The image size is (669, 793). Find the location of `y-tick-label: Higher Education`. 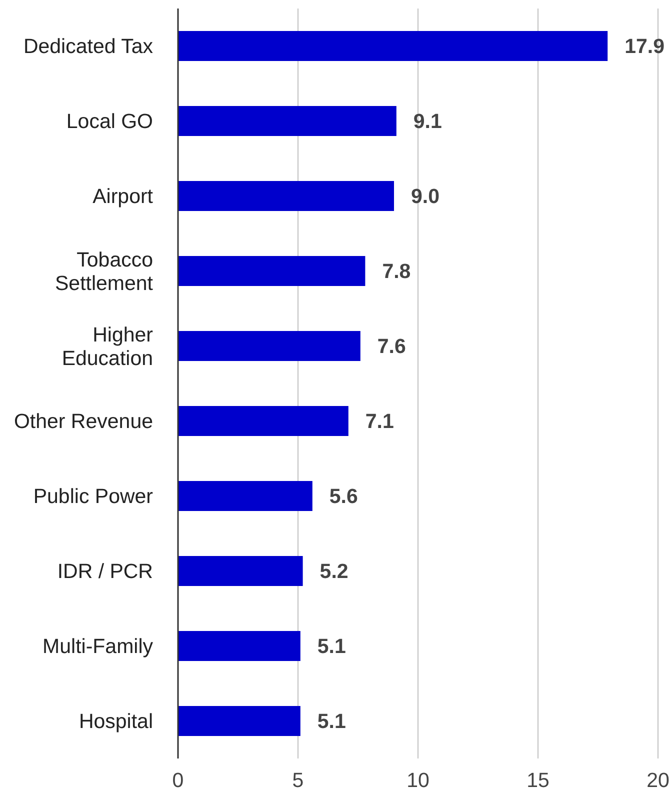

y-tick-label: Higher Education is located at coordinates (108, 346).